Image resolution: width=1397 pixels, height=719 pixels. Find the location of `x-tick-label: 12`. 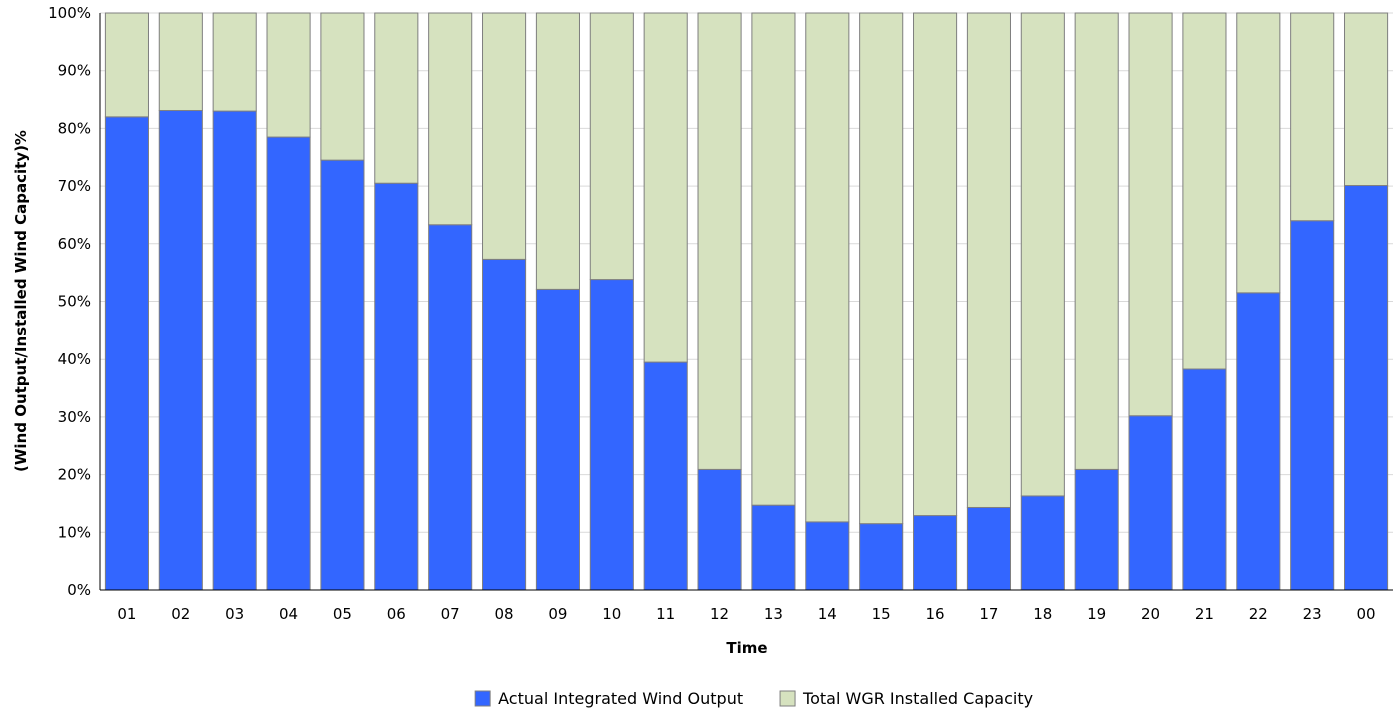

x-tick-label: 12 is located at coordinates (719, 614).